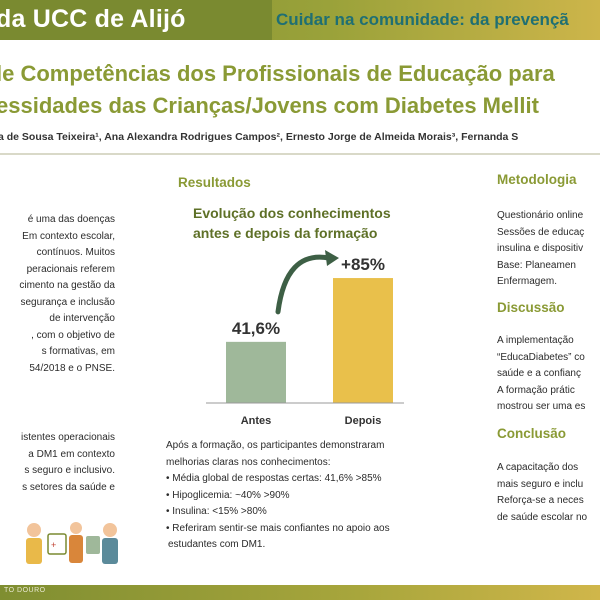  Describe the element at coordinates (78, 351) in the screenshot. I see `left-intro-line-9: s formativas, em` at that location.